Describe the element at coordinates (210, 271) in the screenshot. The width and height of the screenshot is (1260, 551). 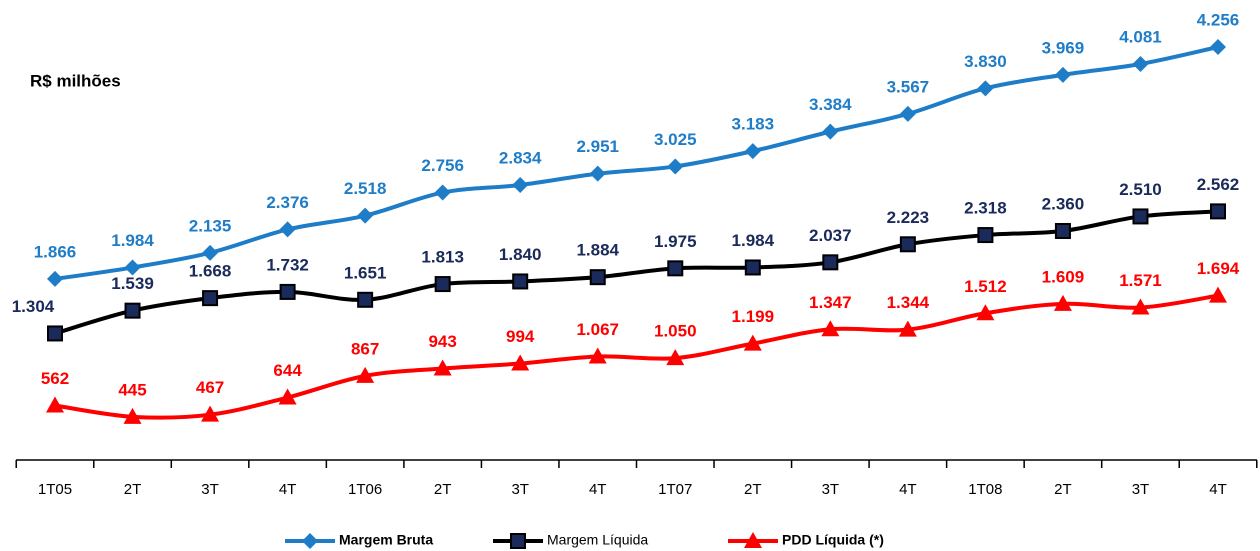
I see `value-label: 1.668` at that location.